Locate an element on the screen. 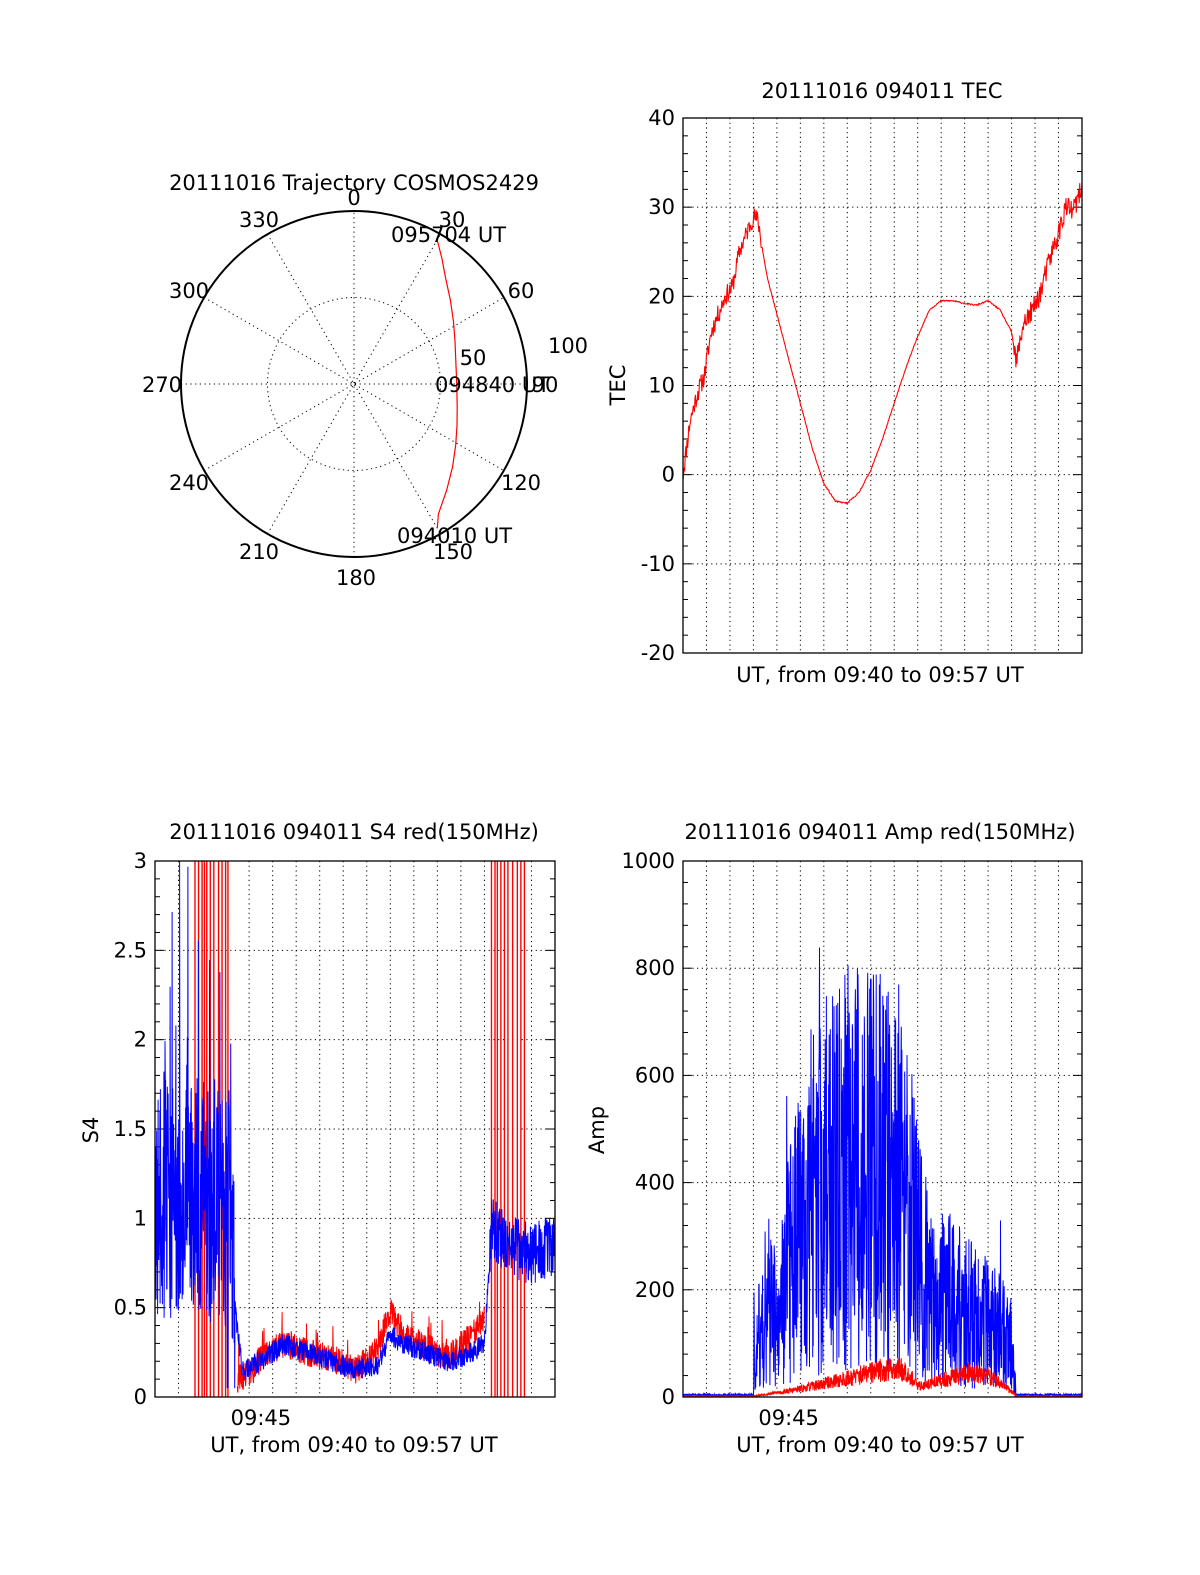 Image resolution: width=1200 pixels, height=1575 pixels. angle-label-30: 30 is located at coordinates (452, 220).